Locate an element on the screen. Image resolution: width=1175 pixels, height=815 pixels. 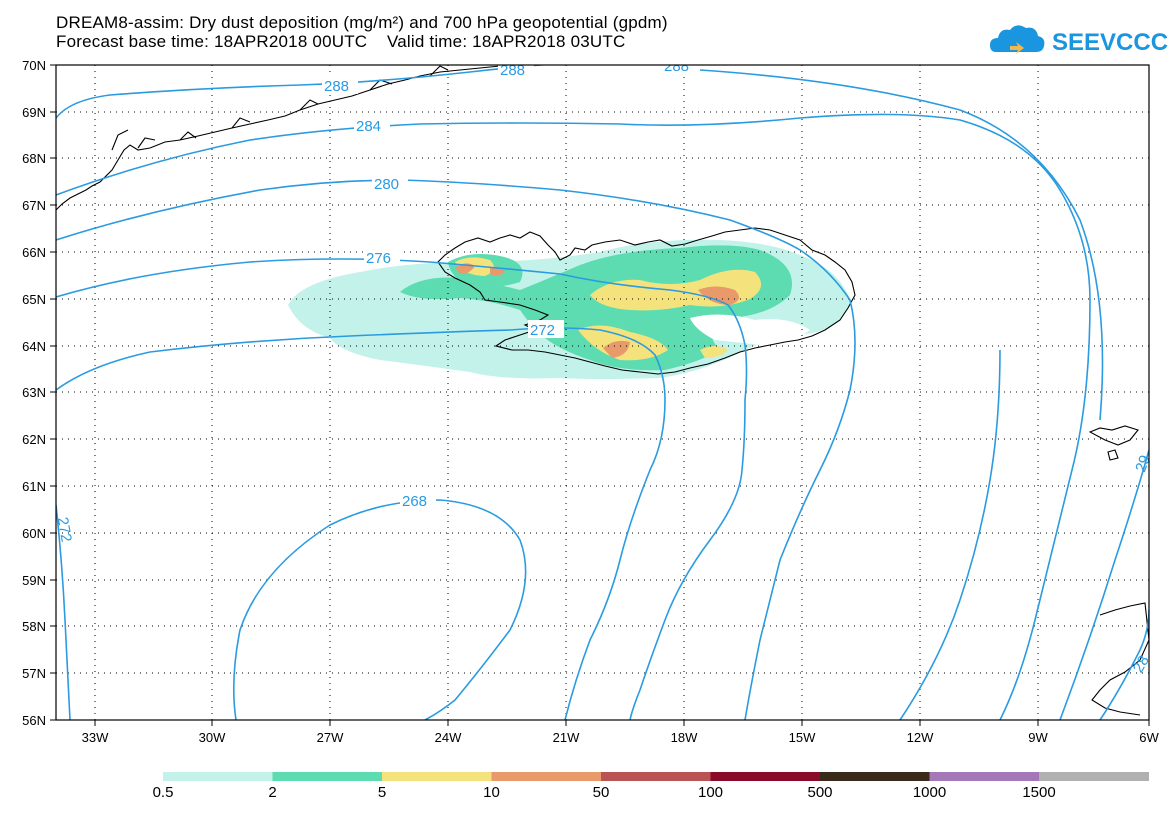
lon-label: 27W is located at coordinates (330, 737).